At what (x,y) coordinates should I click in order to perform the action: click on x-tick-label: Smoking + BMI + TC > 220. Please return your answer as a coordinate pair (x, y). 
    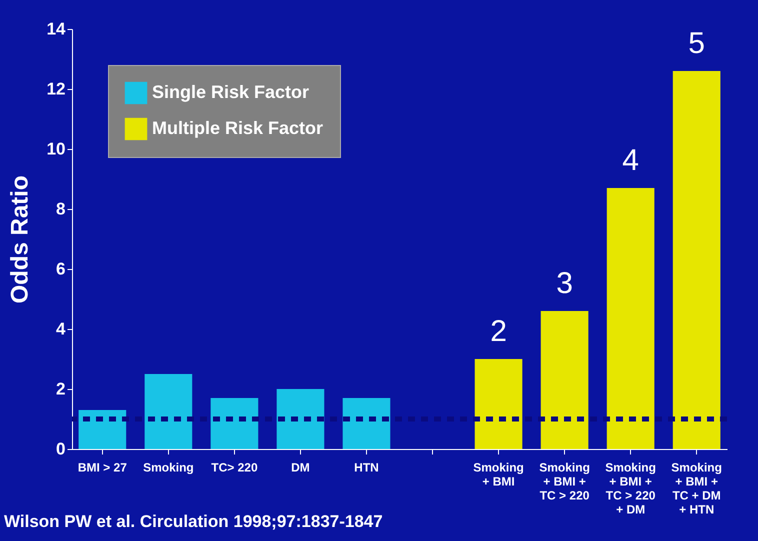
    Looking at the image, I should click on (564, 481).